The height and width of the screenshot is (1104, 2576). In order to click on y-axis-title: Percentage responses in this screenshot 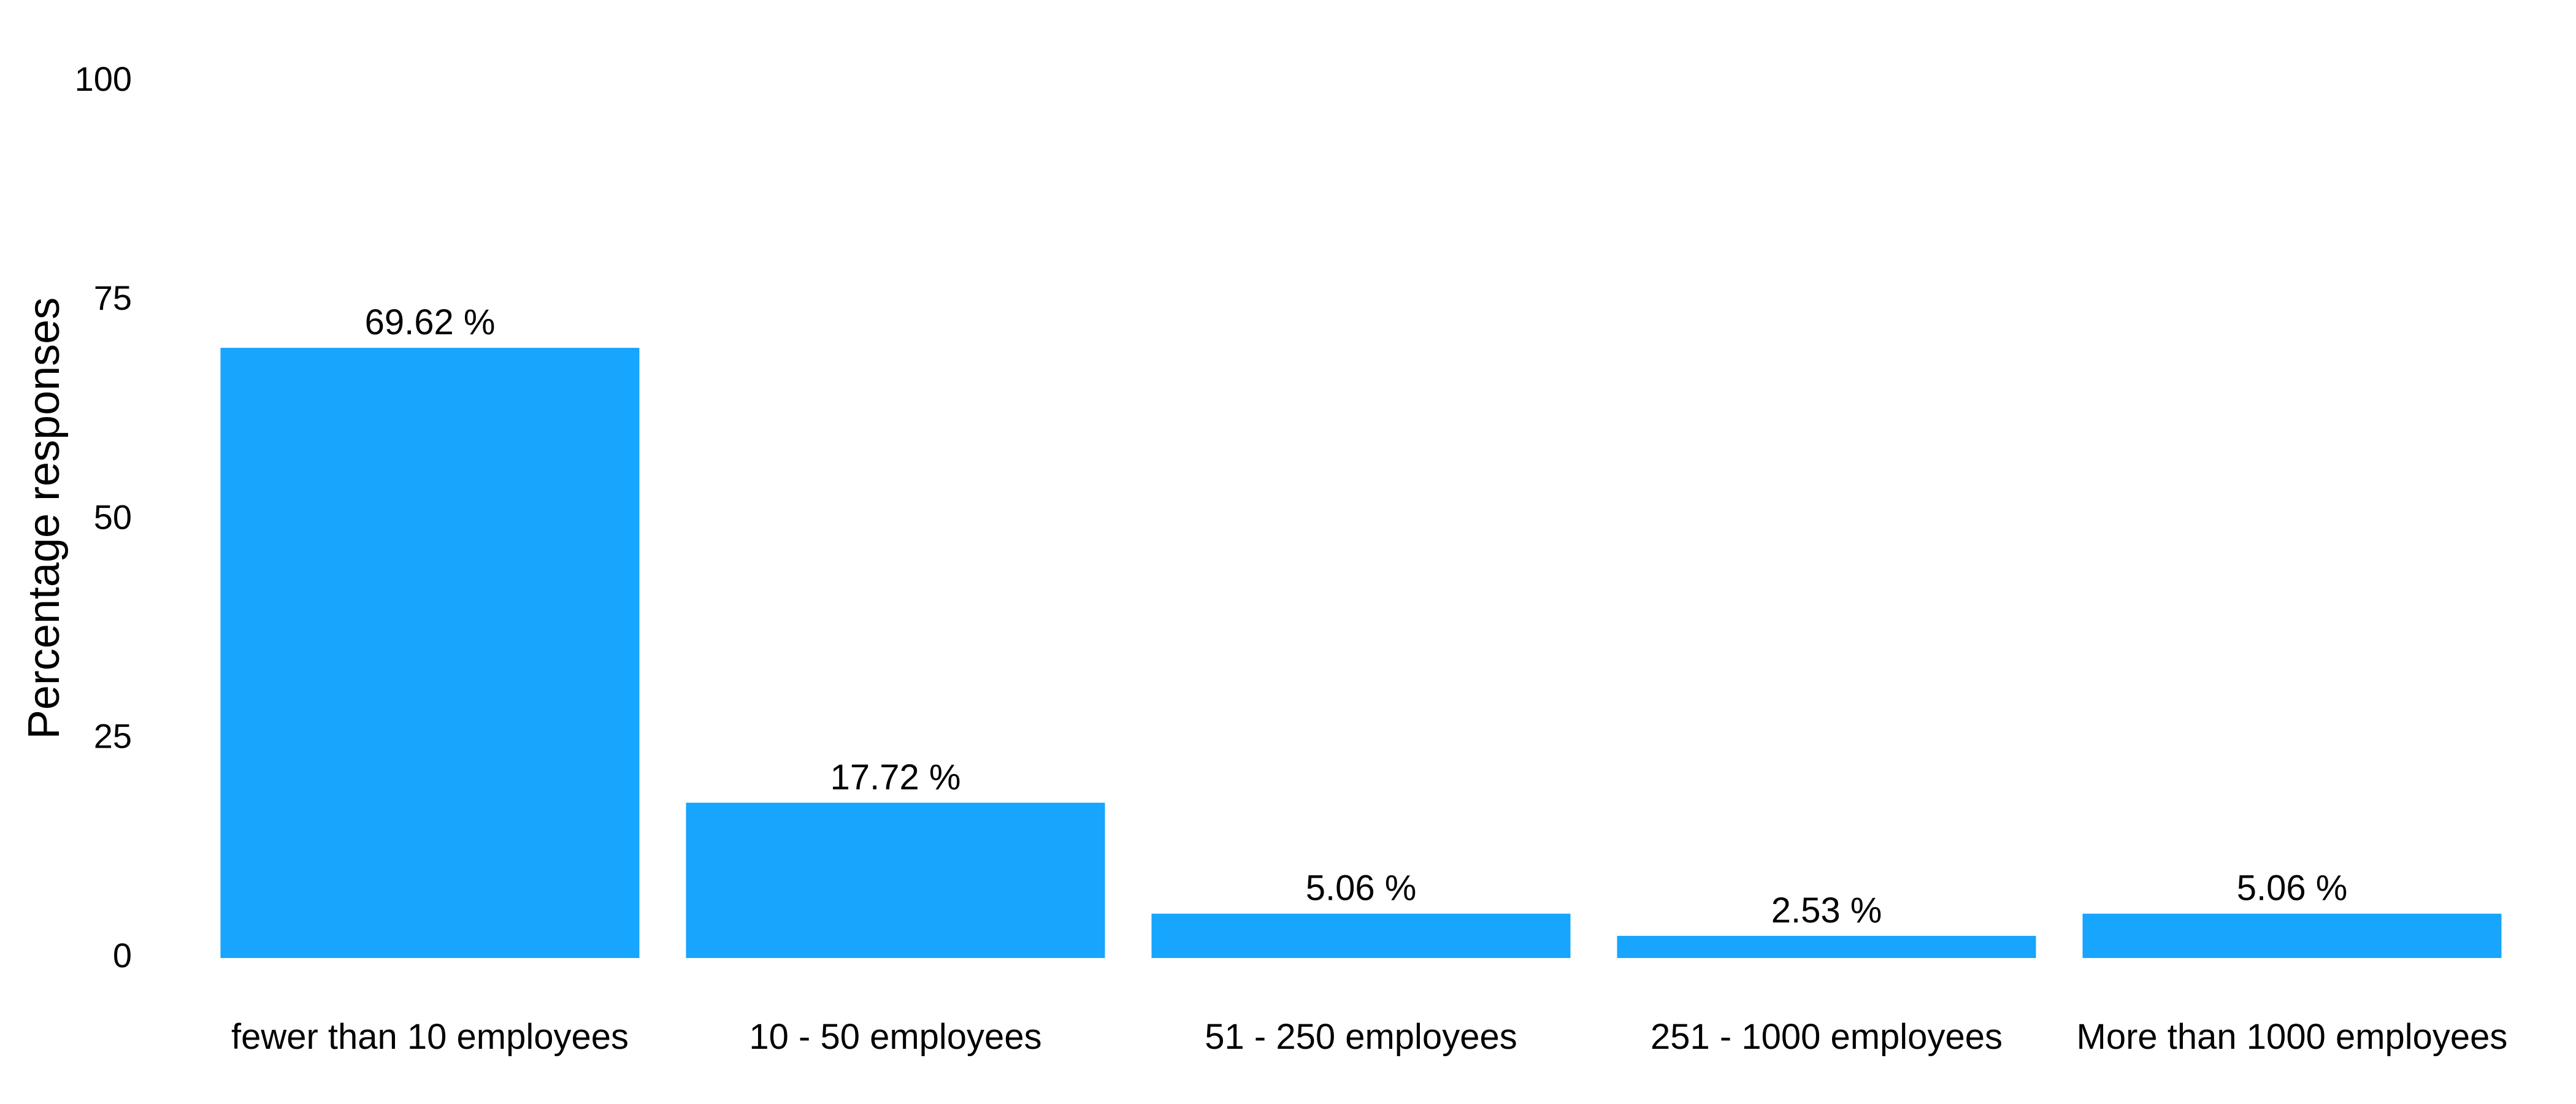, I will do `click(44, 518)`.